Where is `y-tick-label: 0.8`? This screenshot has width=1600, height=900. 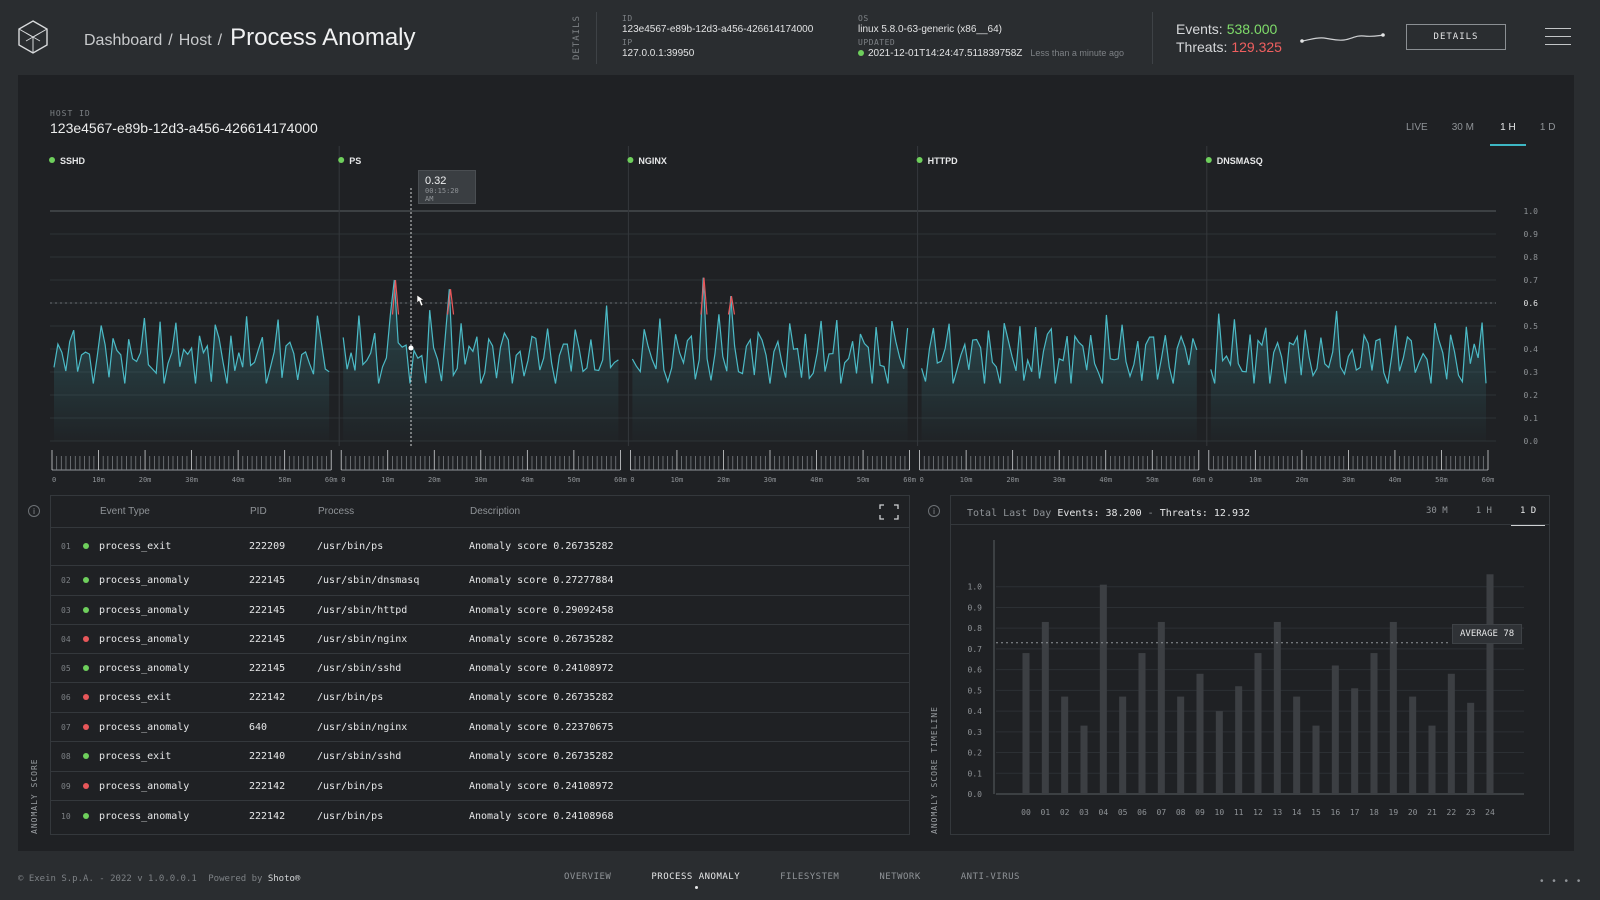 y-tick-label: 0.8 is located at coordinates (1531, 257).